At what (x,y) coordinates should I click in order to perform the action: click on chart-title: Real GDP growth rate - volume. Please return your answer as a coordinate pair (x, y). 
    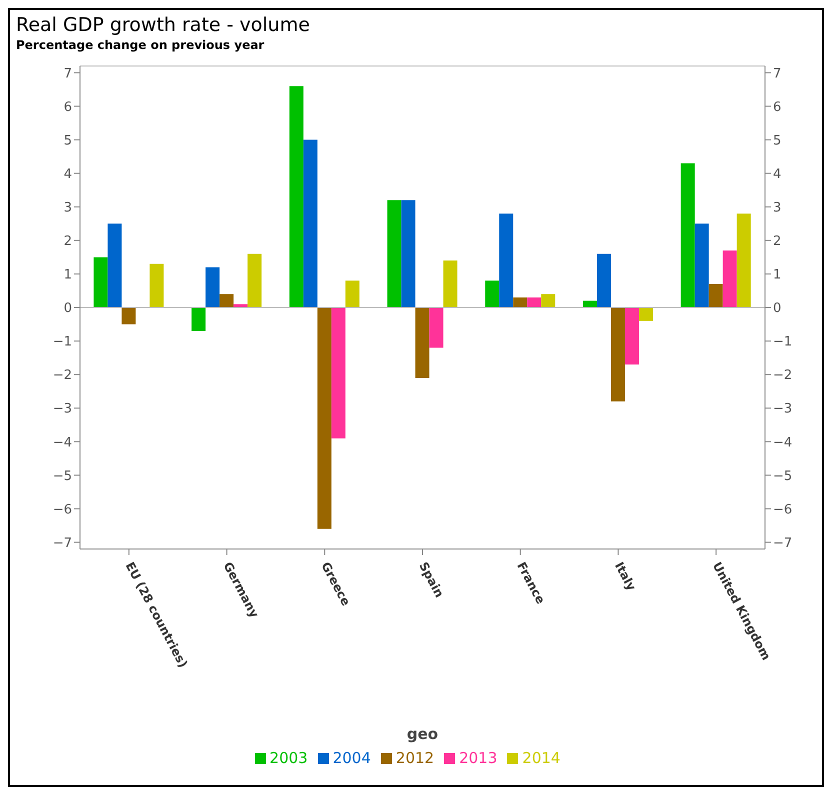
    Looking at the image, I should click on (163, 24).